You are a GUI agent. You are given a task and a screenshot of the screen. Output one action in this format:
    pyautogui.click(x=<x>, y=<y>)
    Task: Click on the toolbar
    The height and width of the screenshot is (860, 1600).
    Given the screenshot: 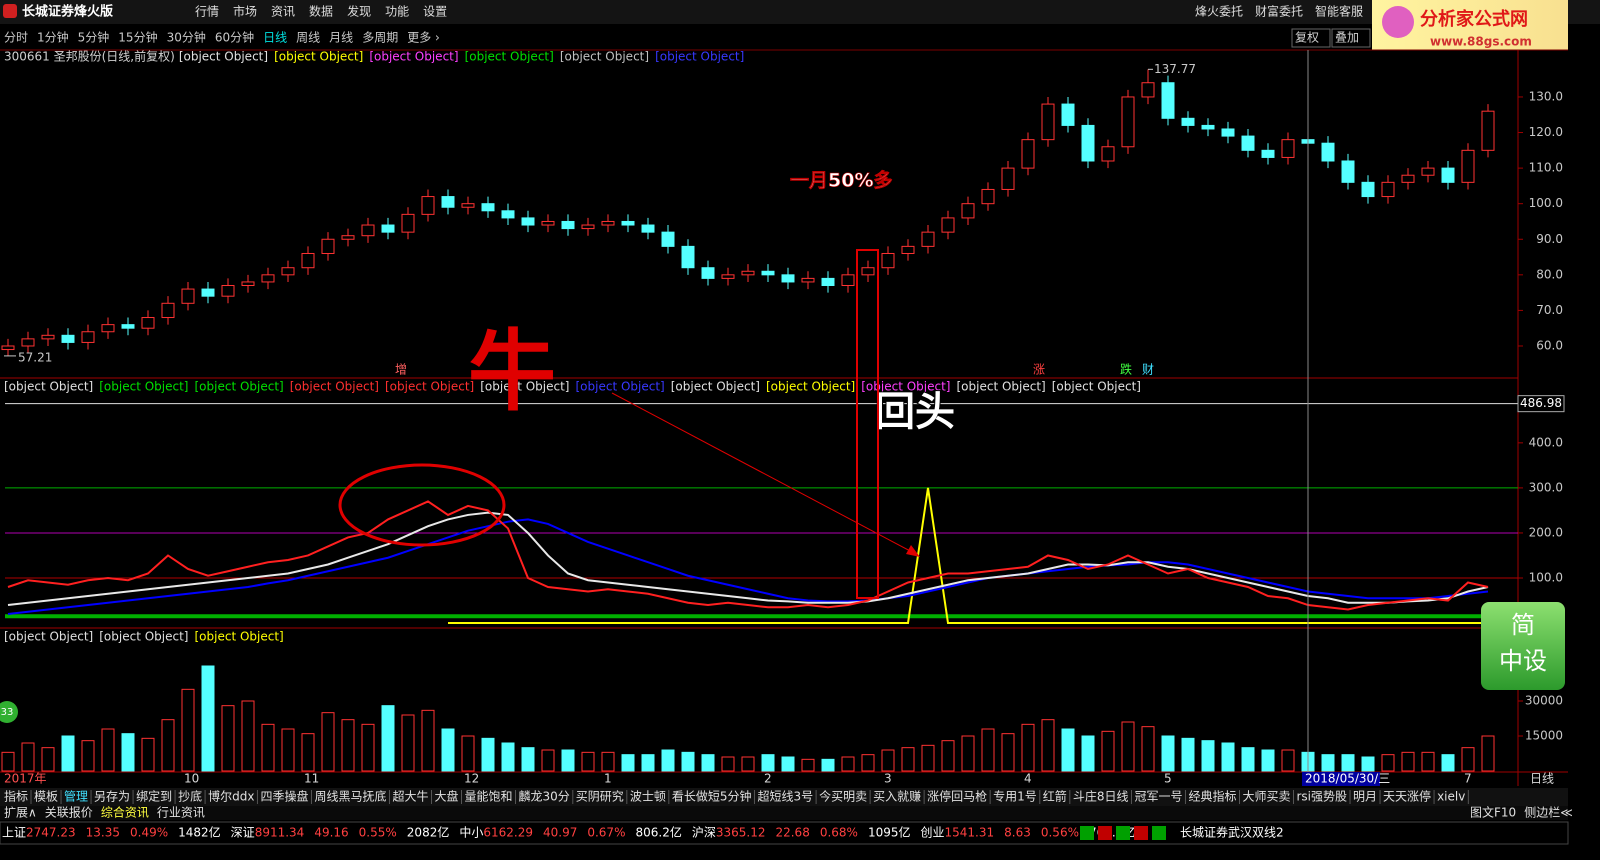 What is the action you would take?
    pyautogui.click(x=784, y=797)
    